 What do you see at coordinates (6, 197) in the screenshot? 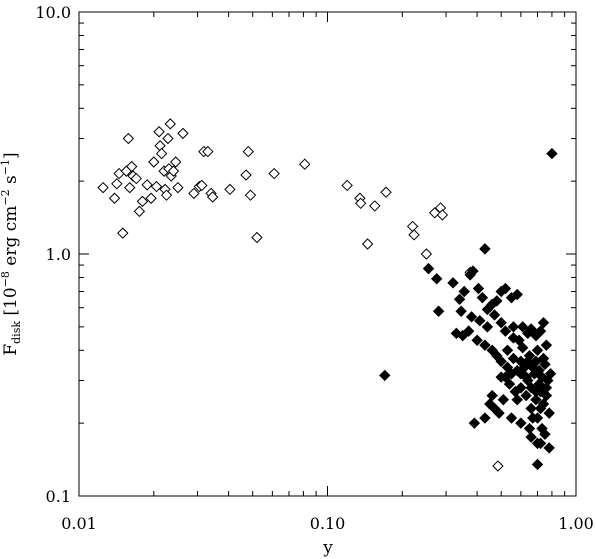
I see `y-axis-title-exp2: −2` at bounding box center [6, 197].